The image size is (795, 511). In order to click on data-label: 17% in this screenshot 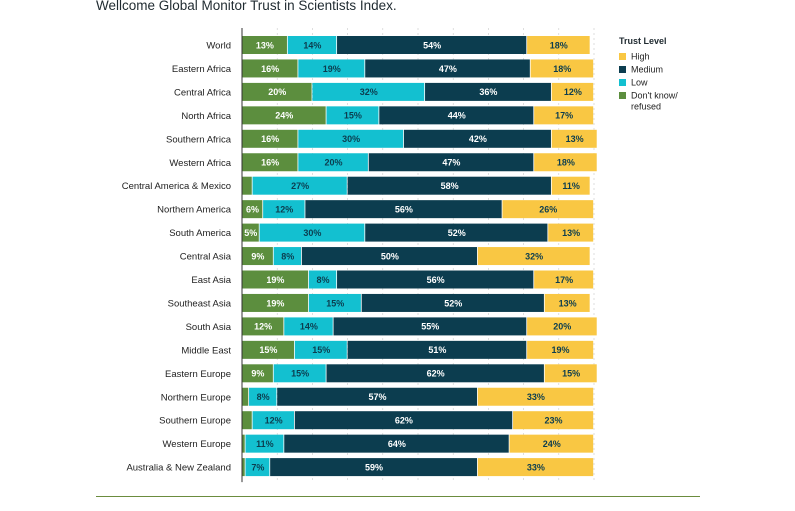, I will do `click(564, 280)`.